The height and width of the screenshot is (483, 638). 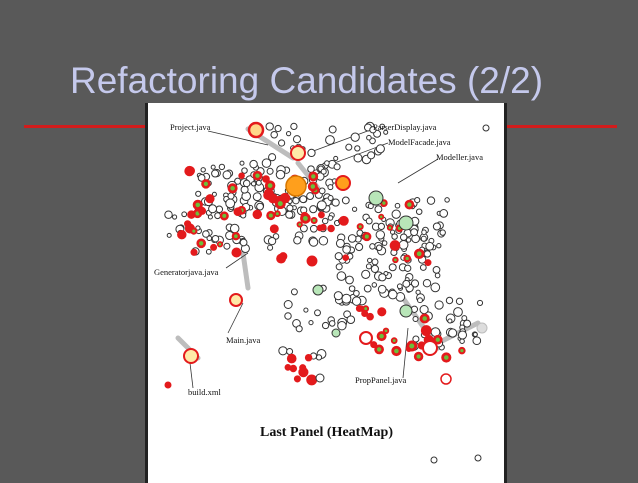 I want to click on slide-title: Refactoring Candidates (2/2), so click(x=307, y=80).